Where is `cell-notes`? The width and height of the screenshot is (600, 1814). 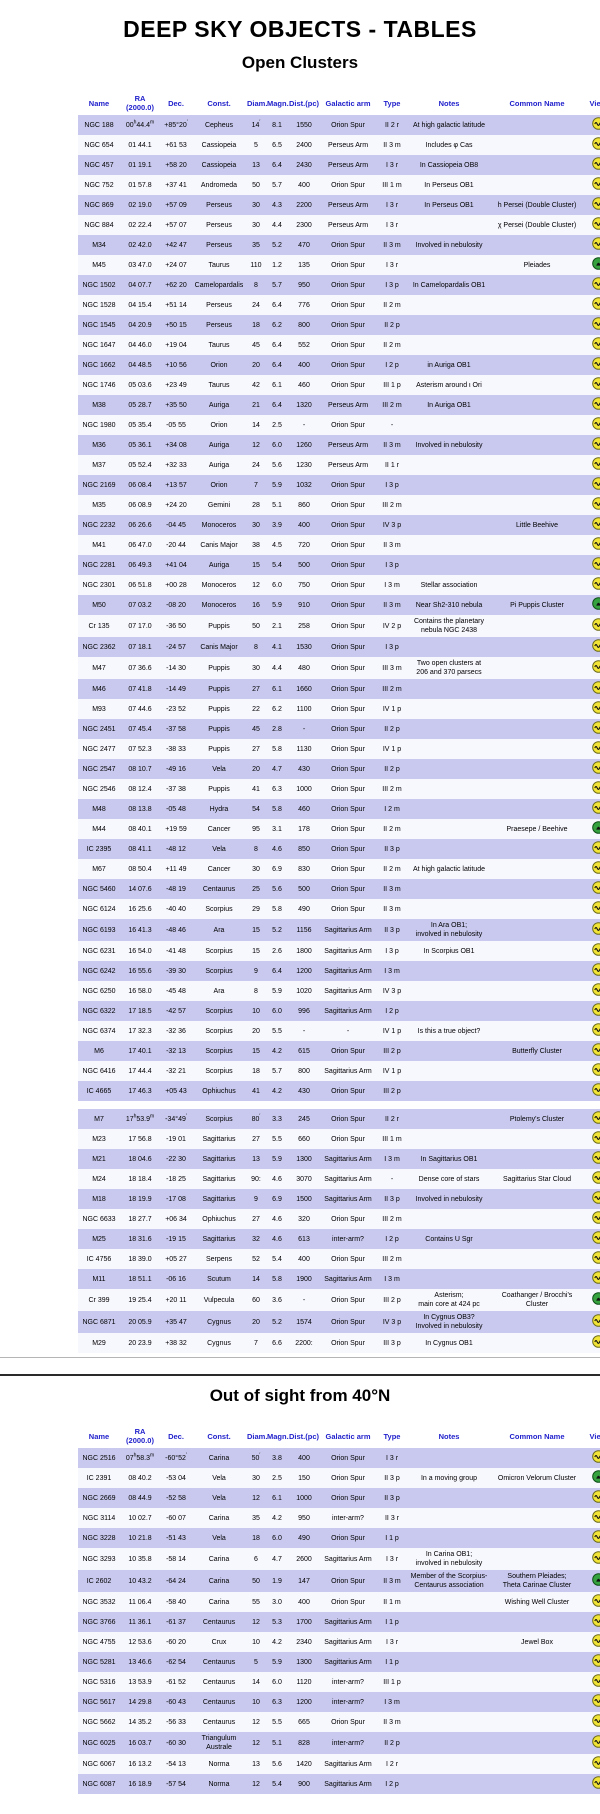
cell-notes is located at coordinates (449, 345).